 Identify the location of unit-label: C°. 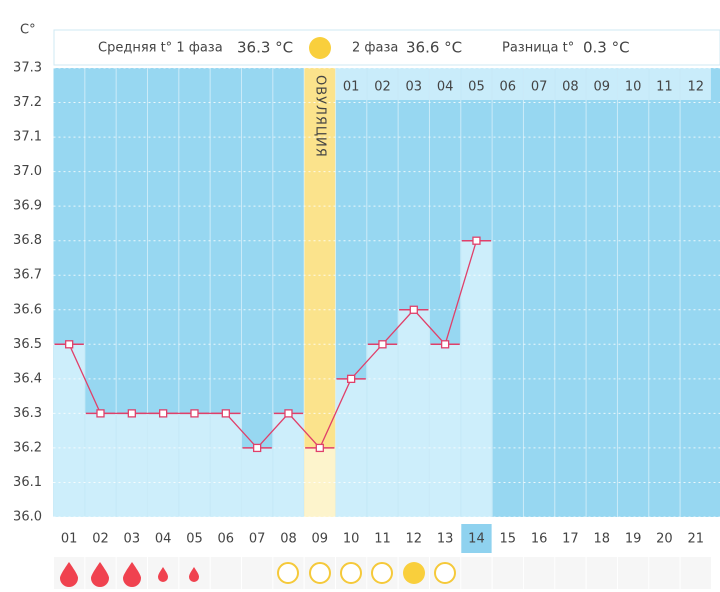
(28, 30).